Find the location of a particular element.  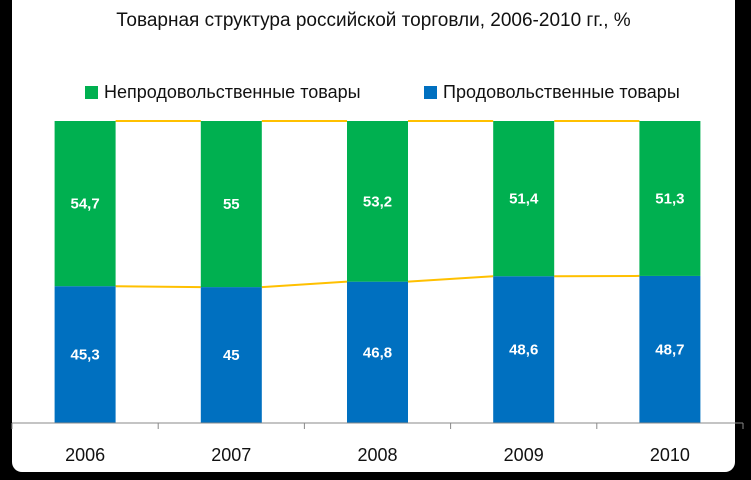

data-label-non-food-2007: 55 is located at coordinates (231, 204).